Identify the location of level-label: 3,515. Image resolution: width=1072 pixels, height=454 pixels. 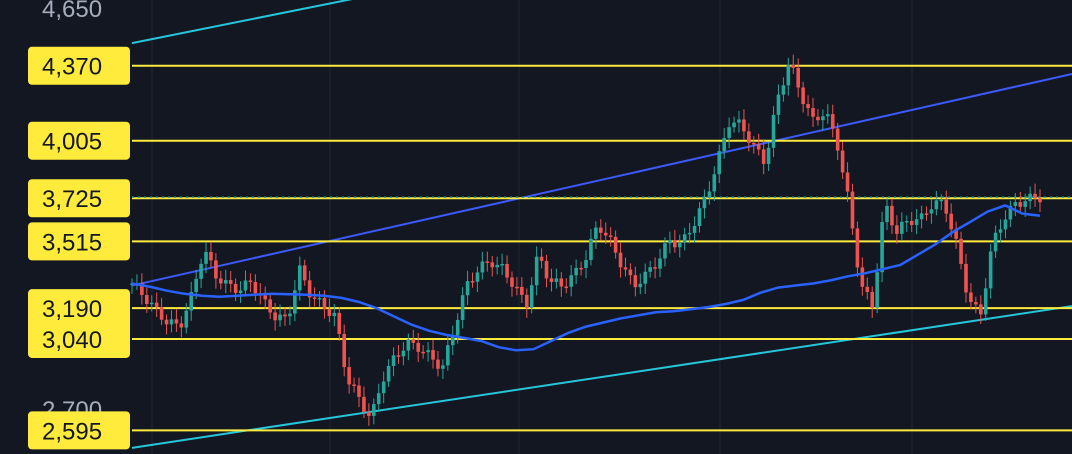
(79, 241).